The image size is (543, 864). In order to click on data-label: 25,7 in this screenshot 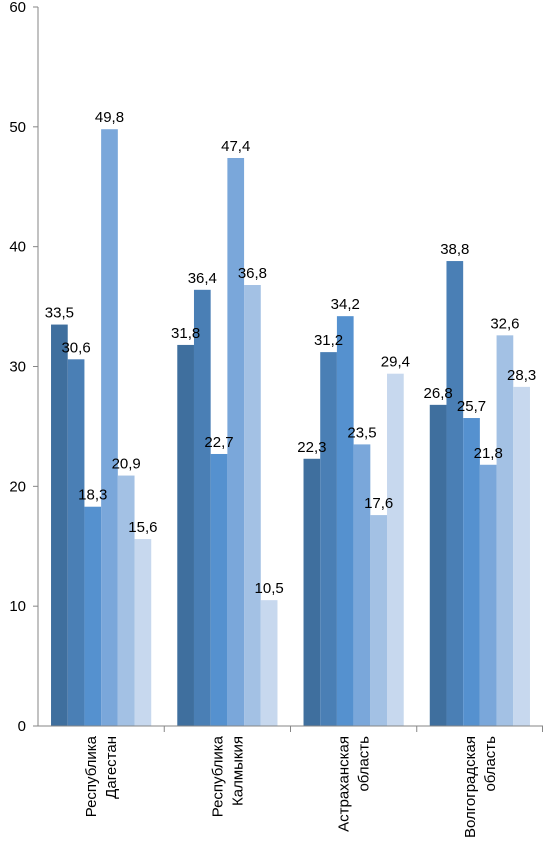, I will do `click(471, 406)`.